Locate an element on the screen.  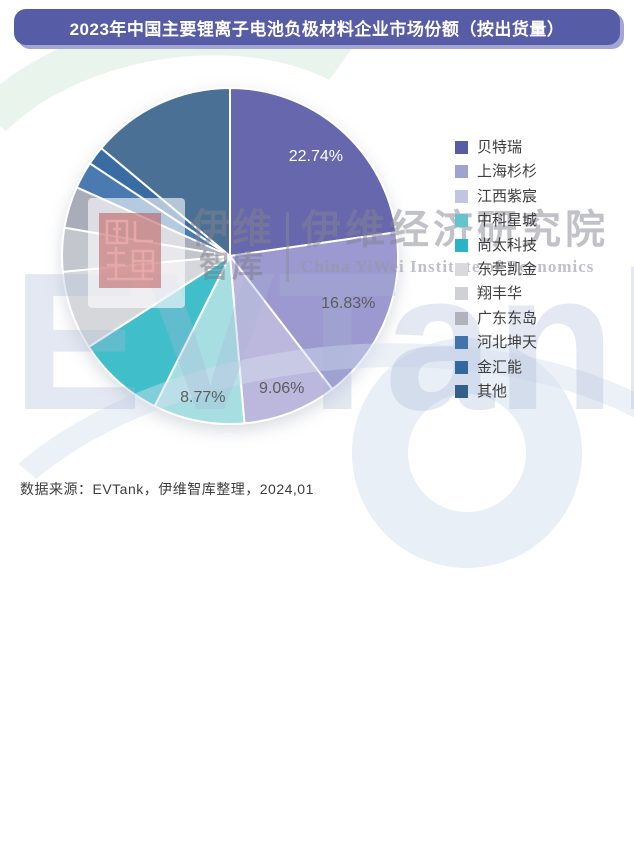
legend-item-5: 东莞凯金 is located at coordinates (496, 269).